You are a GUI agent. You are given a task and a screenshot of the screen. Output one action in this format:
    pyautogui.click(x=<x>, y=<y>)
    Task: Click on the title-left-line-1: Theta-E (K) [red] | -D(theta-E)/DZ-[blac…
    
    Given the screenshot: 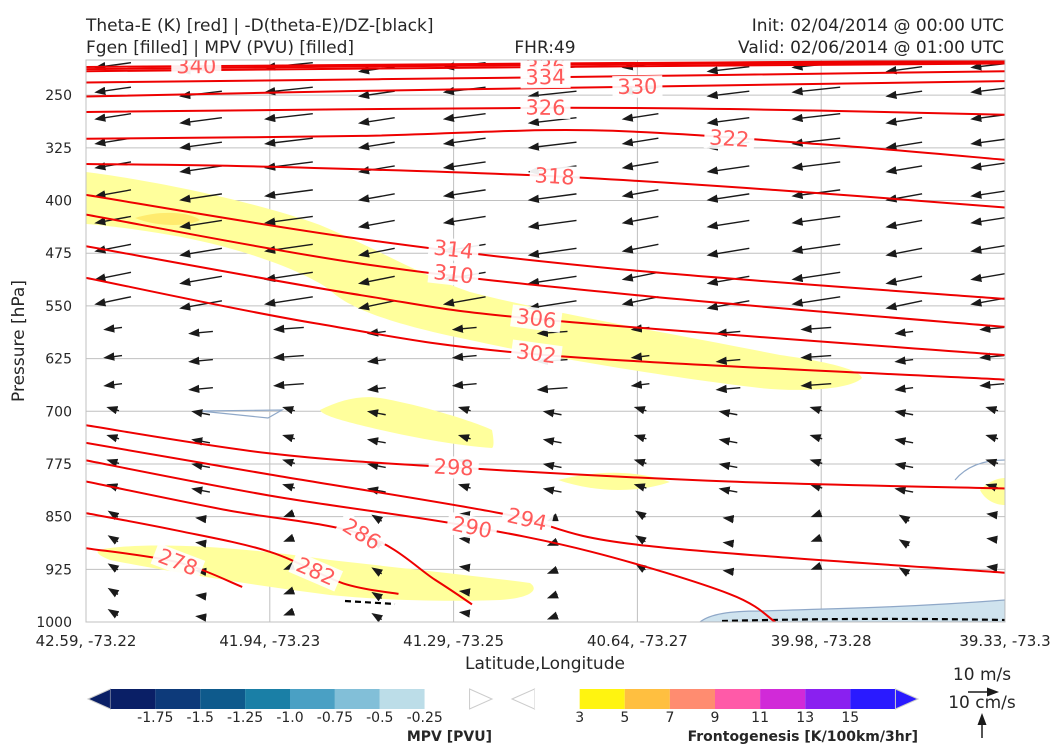 What is the action you would take?
    pyautogui.click(x=259, y=26)
    